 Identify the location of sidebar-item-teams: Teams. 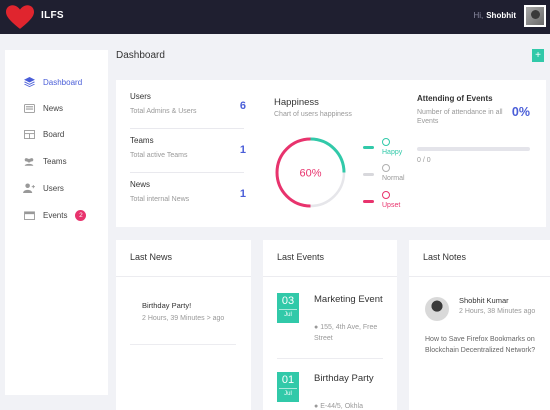
(45, 161).